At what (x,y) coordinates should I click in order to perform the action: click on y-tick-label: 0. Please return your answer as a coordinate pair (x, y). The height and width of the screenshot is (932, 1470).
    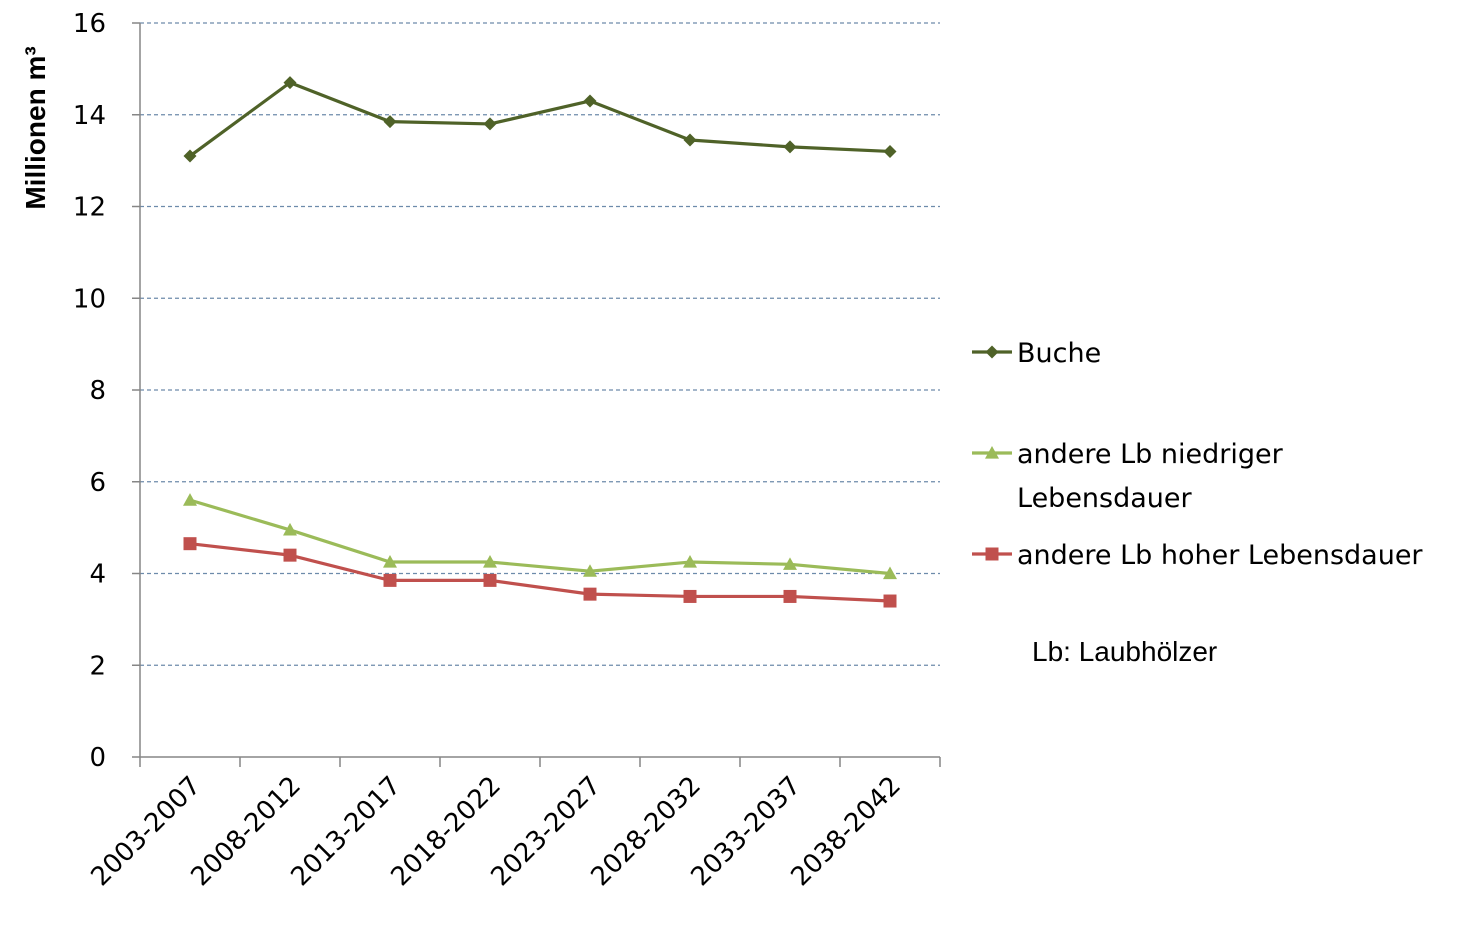
    Looking at the image, I should click on (97, 758).